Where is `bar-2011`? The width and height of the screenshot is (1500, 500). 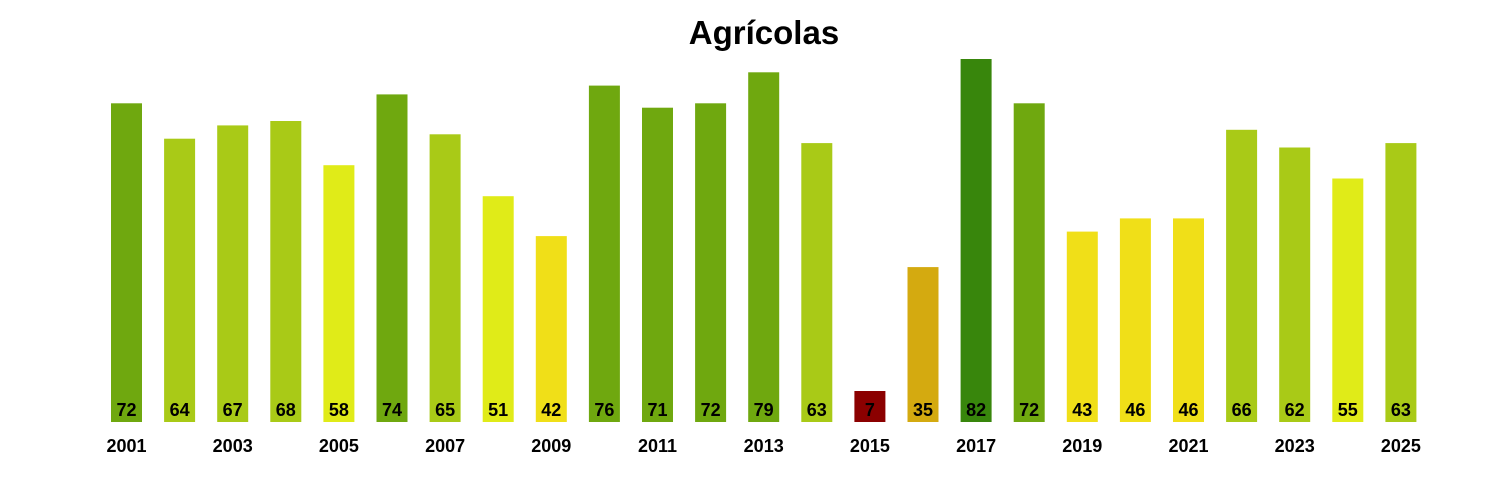
bar-2011 is located at coordinates (657, 264).